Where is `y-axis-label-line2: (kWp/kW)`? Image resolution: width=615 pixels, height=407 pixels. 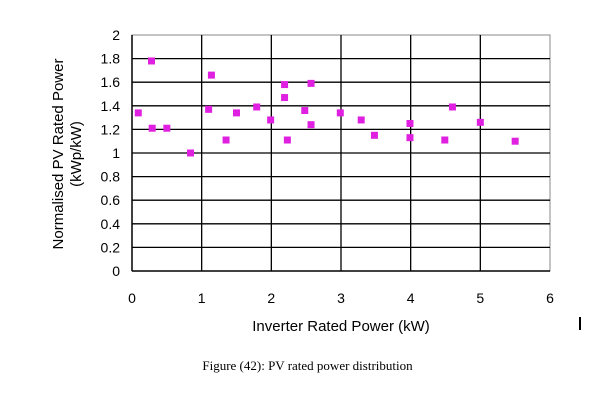 y-axis-label-line2: (kWp/kW) is located at coordinates (76, 154).